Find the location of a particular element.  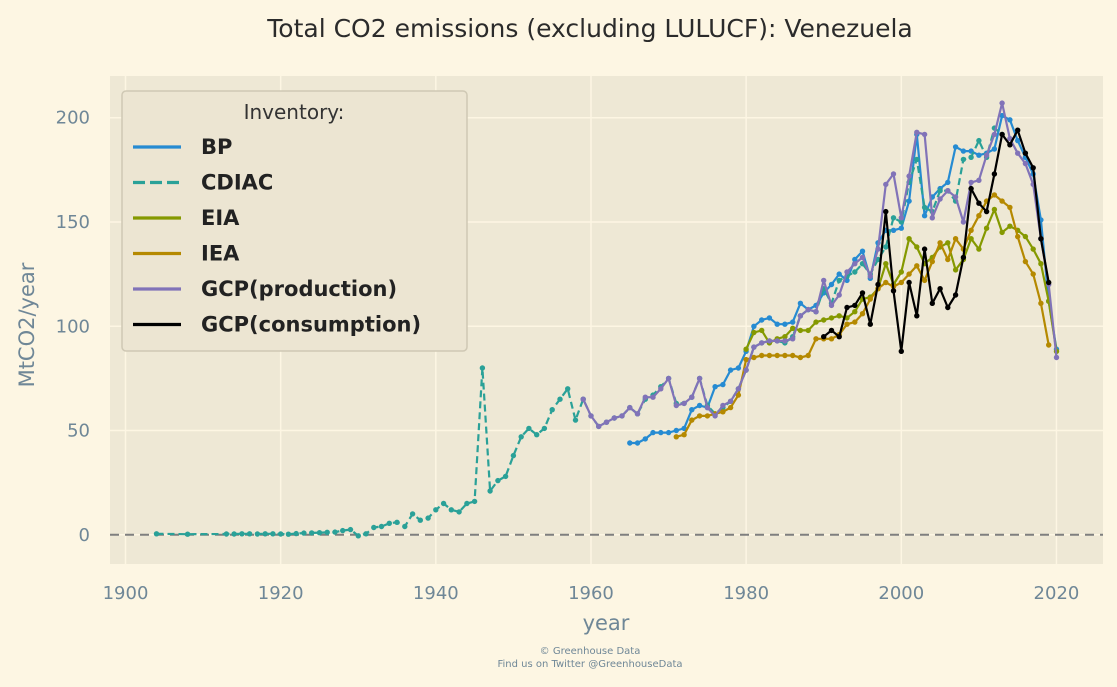

data-point-gcp-production-2004 is located at coordinates (932, 218).